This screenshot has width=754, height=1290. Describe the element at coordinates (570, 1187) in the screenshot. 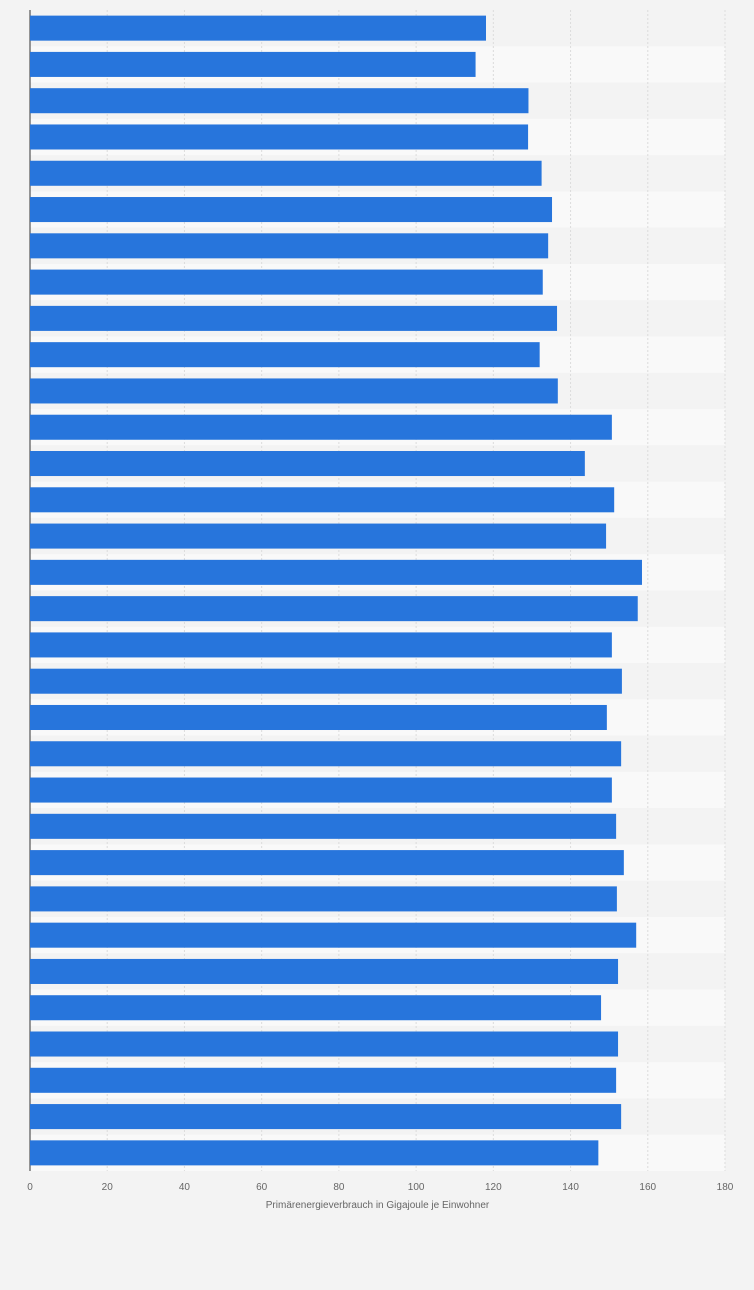

I see `x-tick-label: 140` at that location.